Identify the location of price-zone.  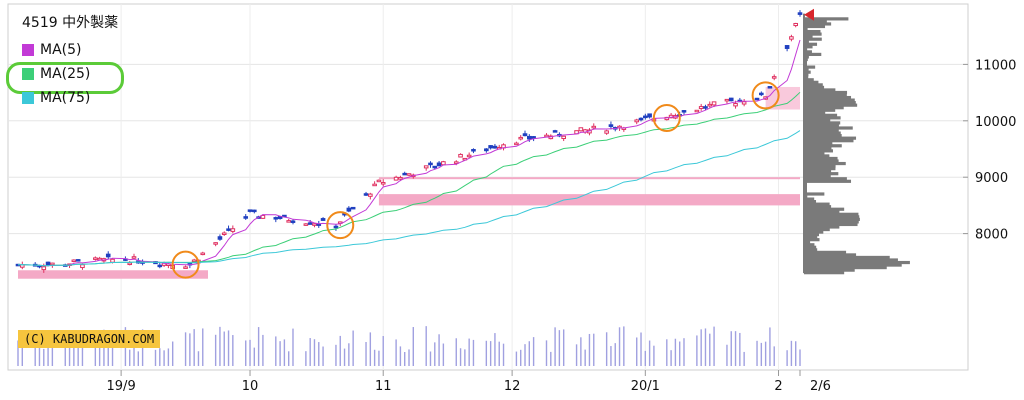
(589, 200).